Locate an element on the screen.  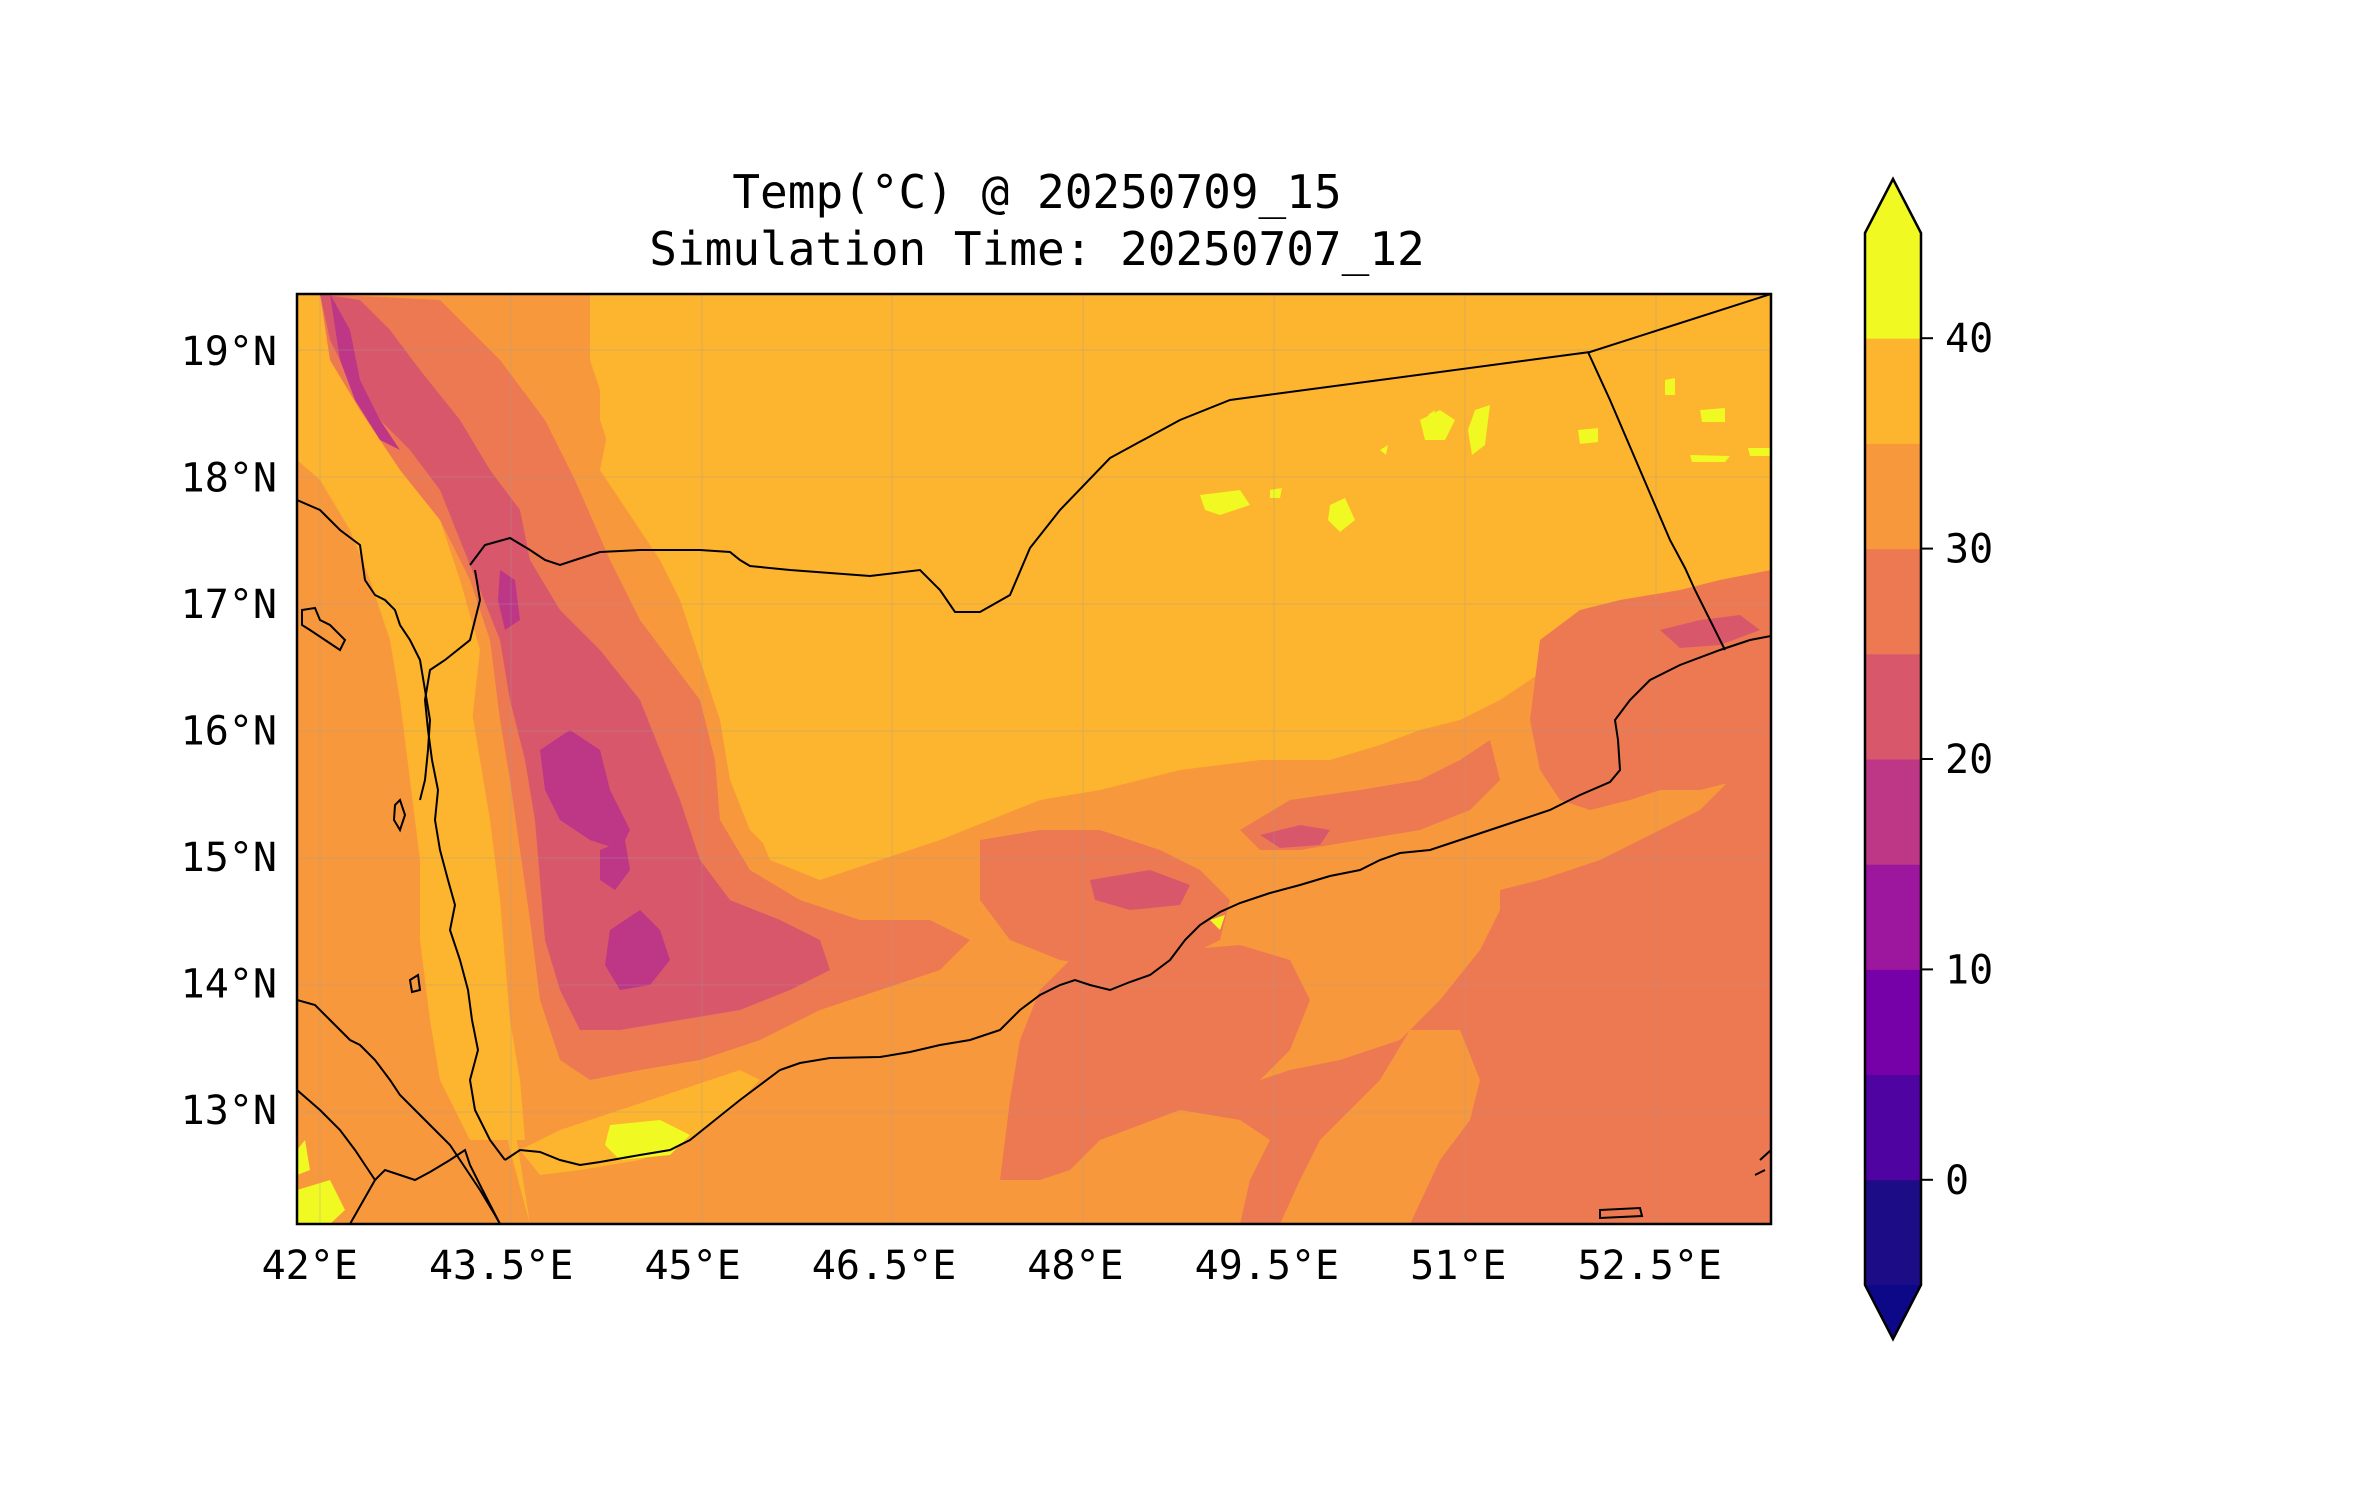
y-tick-label: 18°N is located at coordinates (229, 478).